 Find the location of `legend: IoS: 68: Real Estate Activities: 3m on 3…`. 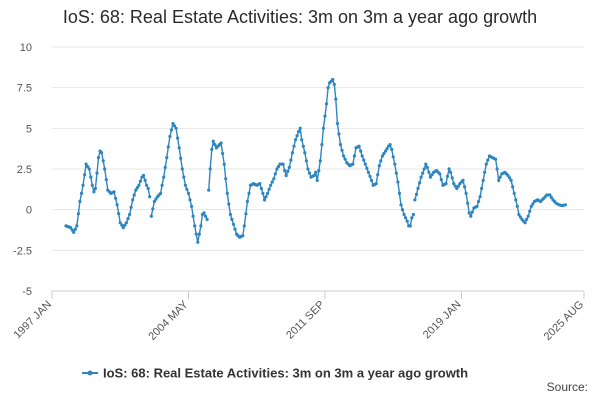

legend: IoS: 68: Real Estate Activities: 3m on 3… is located at coordinates (275, 373).